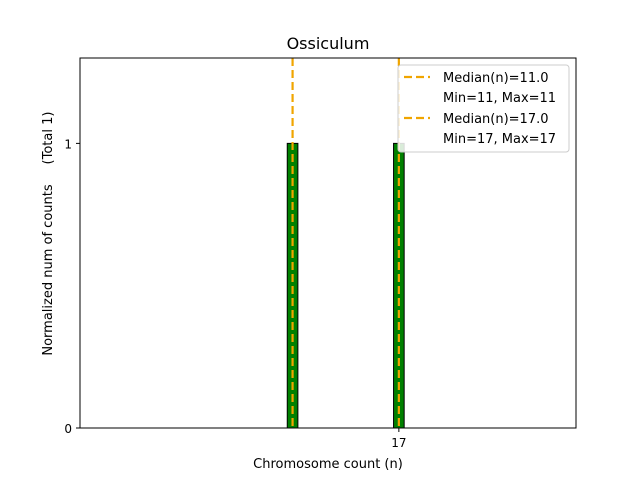 This screenshot has height=480, width=640. What do you see at coordinates (499, 98) in the screenshot?
I see `legend-range-label: Min=11, Max=11` at bounding box center [499, 98].